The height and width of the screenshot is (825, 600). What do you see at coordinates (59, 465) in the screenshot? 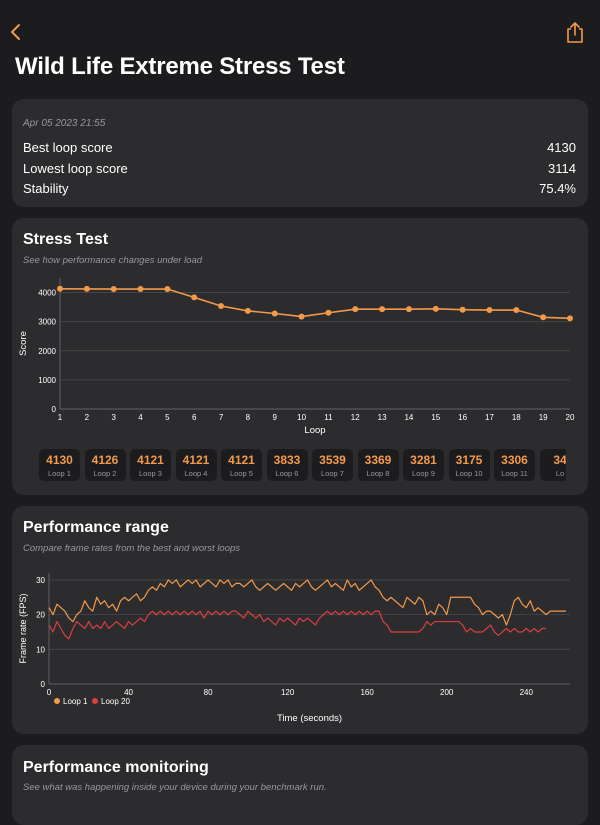
I see `loop-score-tile: 4130 Loop 1` at bounding box center [59, 465].